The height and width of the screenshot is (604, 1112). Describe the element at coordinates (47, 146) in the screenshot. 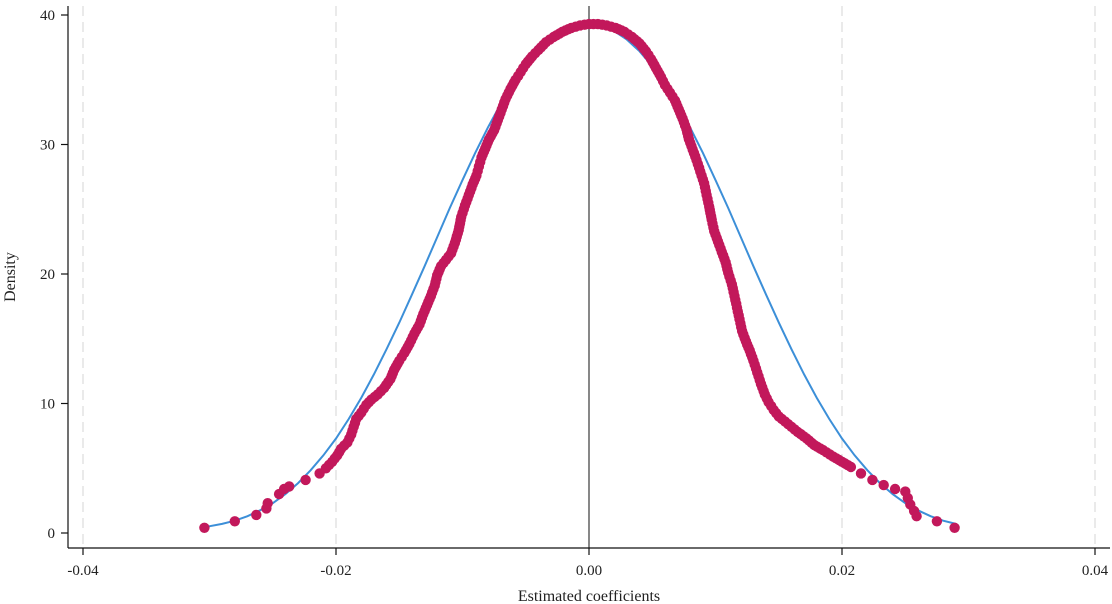

I see `y-tick-label-3: 30` at that location.